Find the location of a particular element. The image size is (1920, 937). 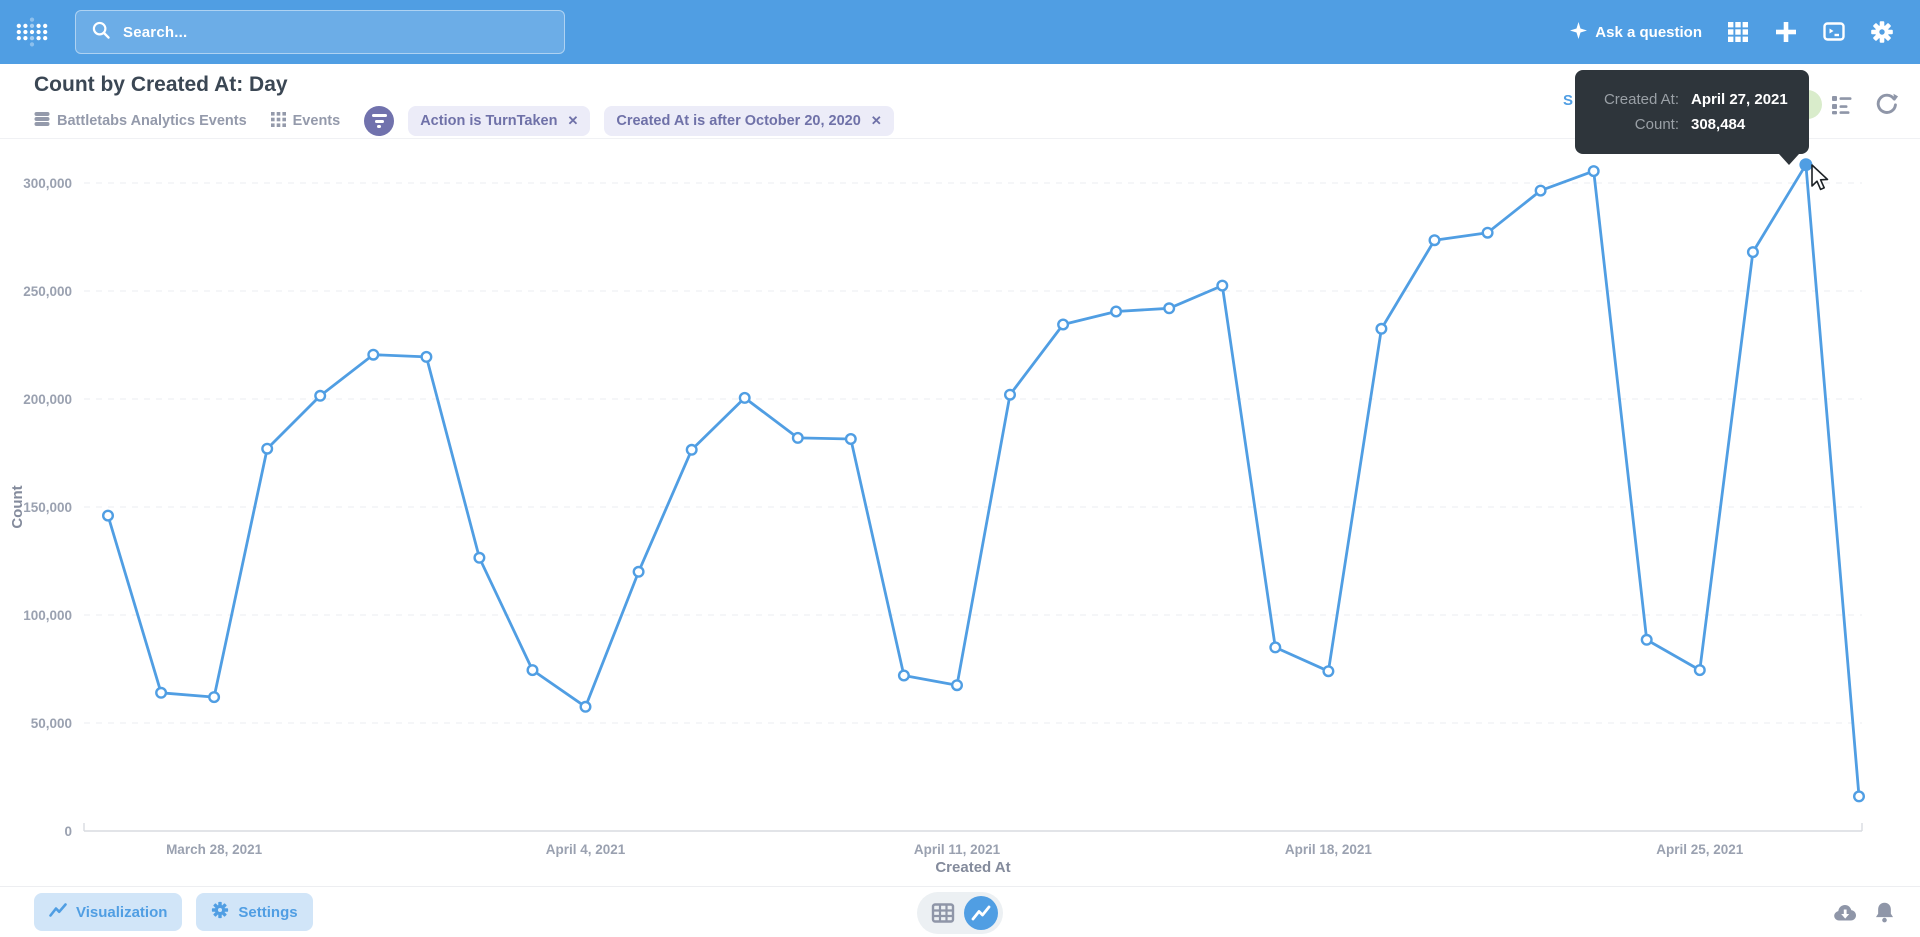

logo-dots is located at coordinates (32, 32).